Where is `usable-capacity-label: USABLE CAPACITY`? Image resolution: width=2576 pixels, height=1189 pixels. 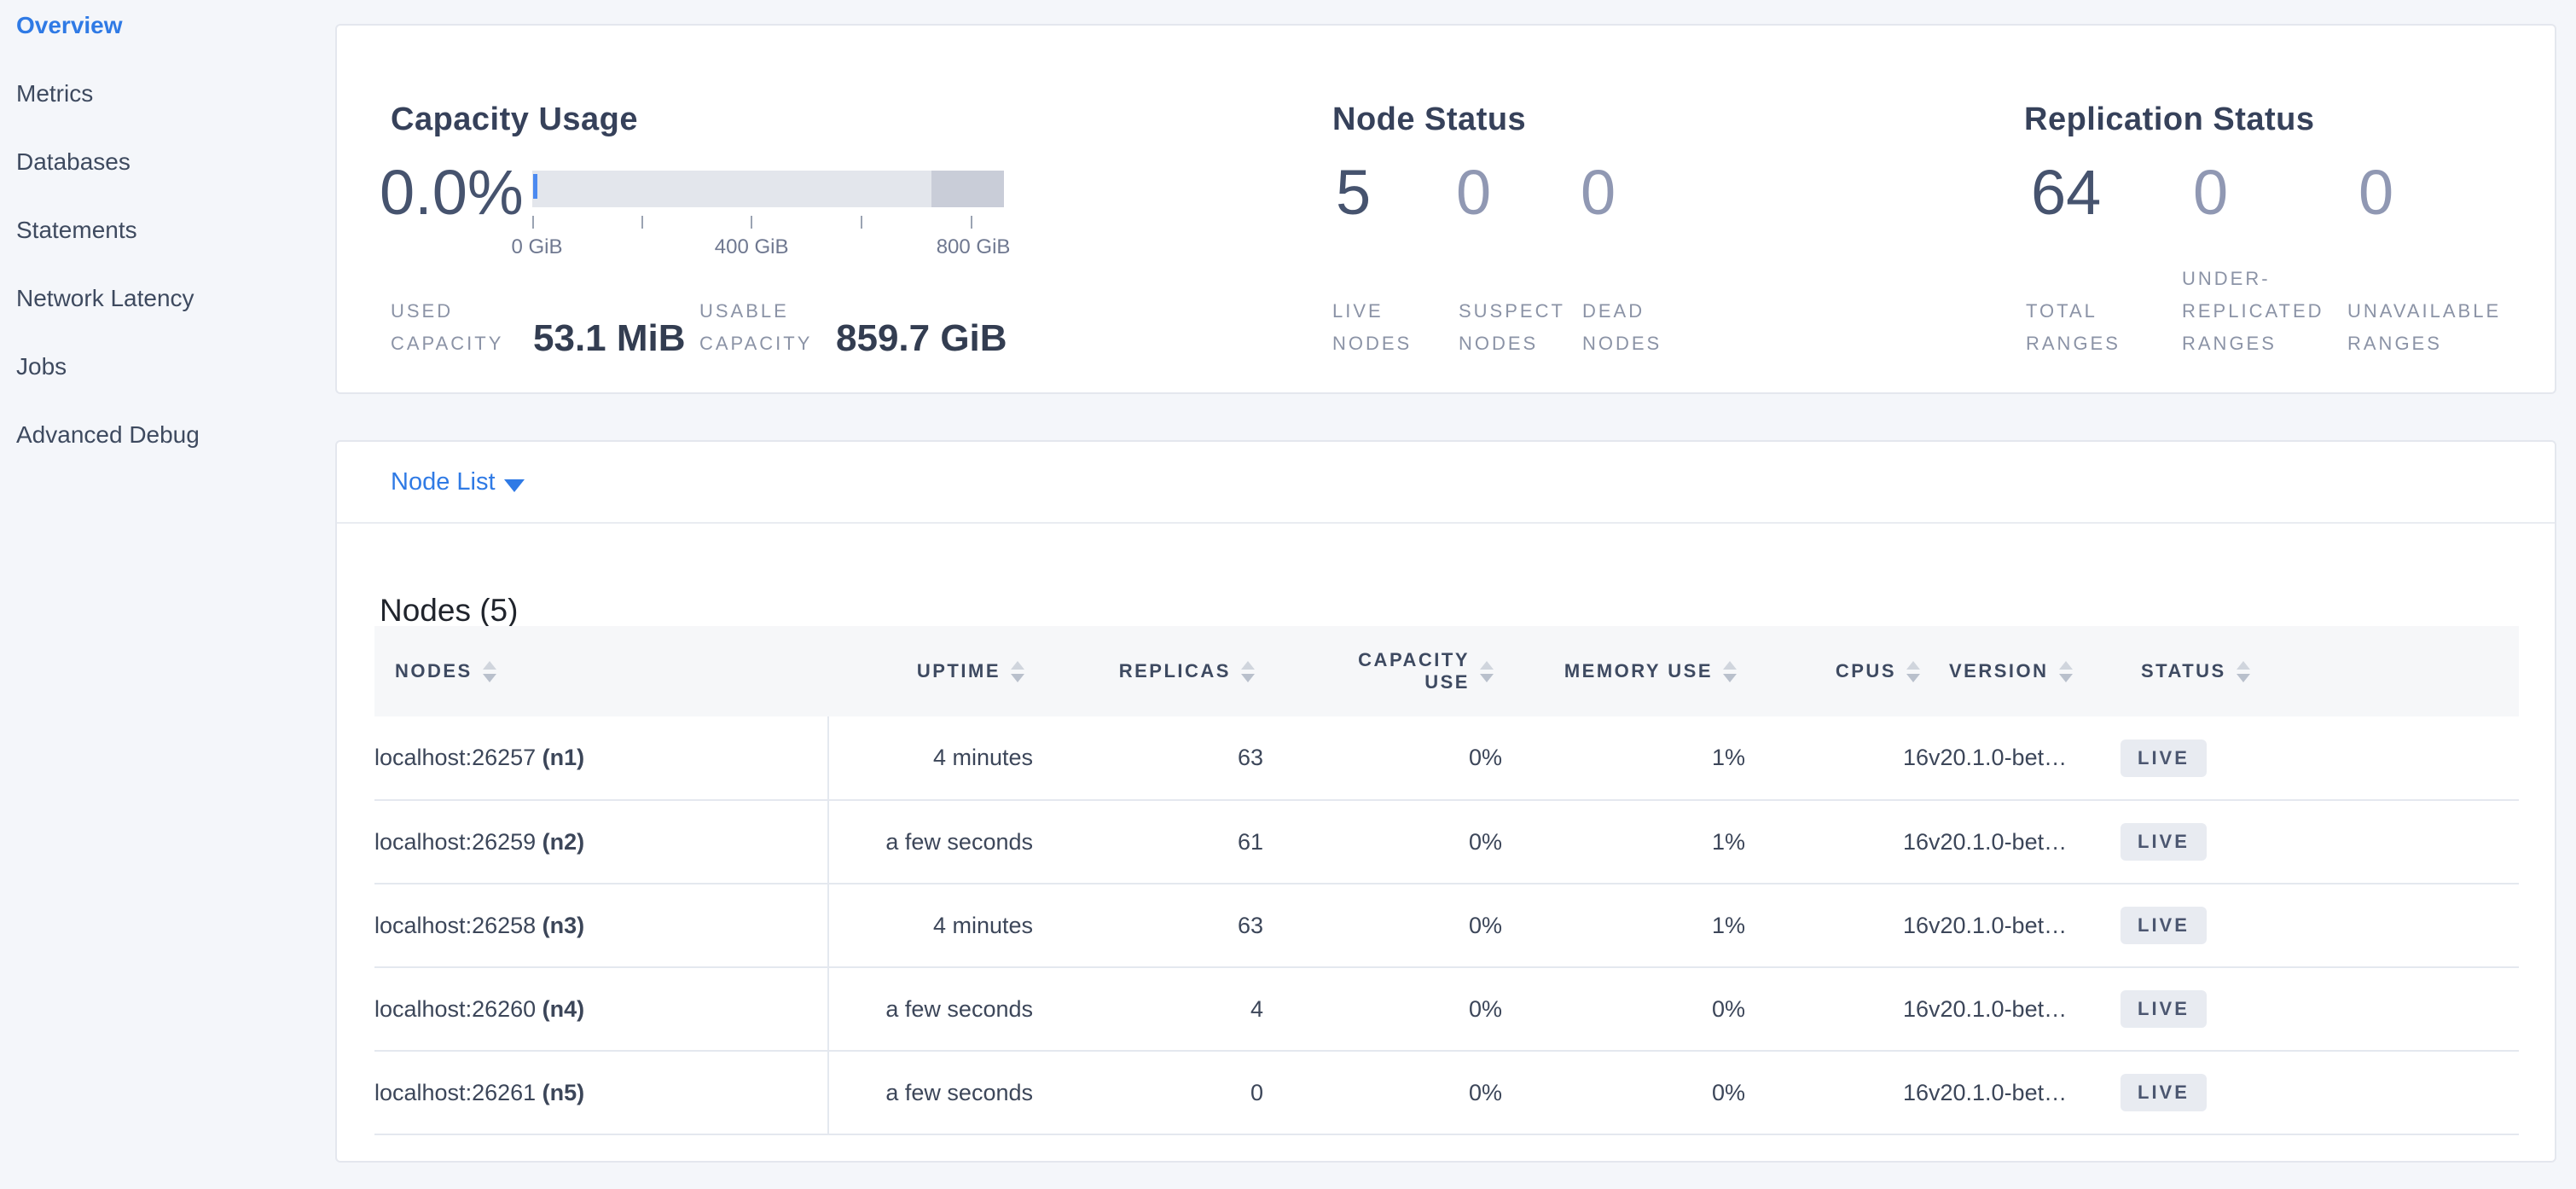
usable-capacity-label: USABLE CAPACITY is located at coordinates (756, 327).